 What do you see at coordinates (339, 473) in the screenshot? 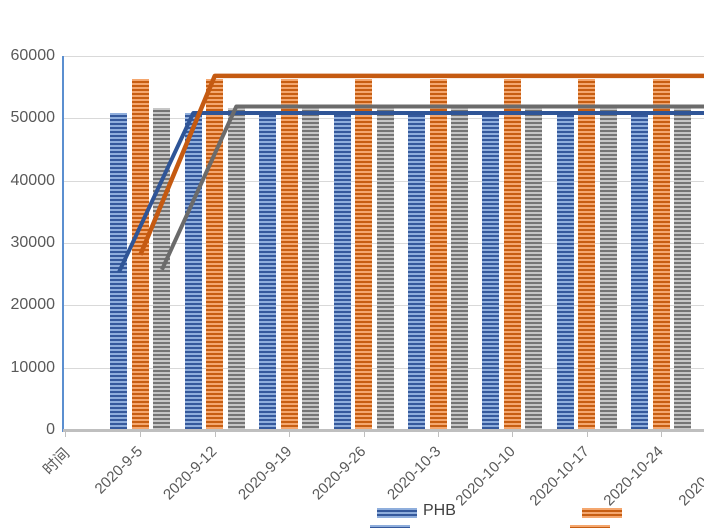
I see `x-axis-tick-label: 2020-9-26` at bounding box center [339, 473].